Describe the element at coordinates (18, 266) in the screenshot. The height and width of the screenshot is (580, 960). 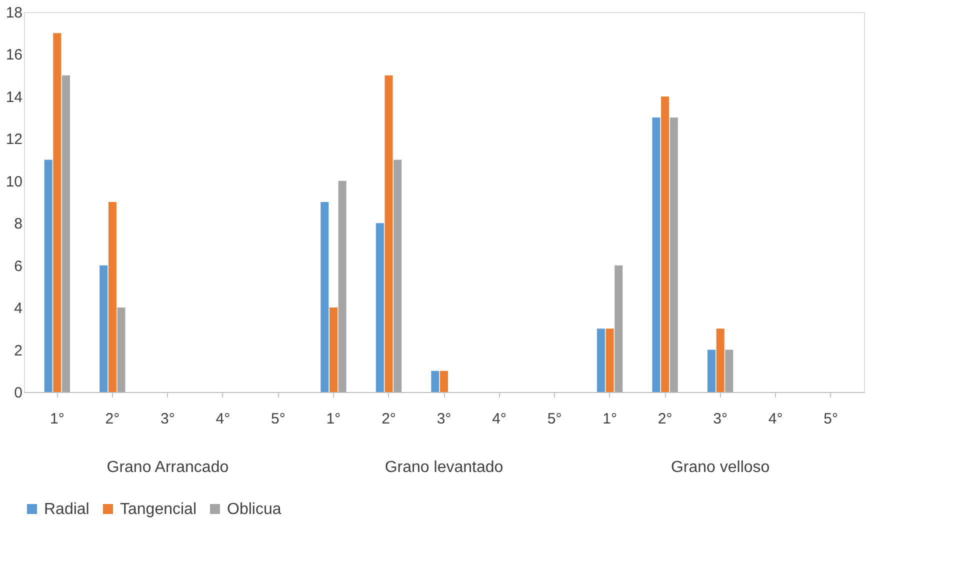
I see `y-tick-label: 6` at that location.